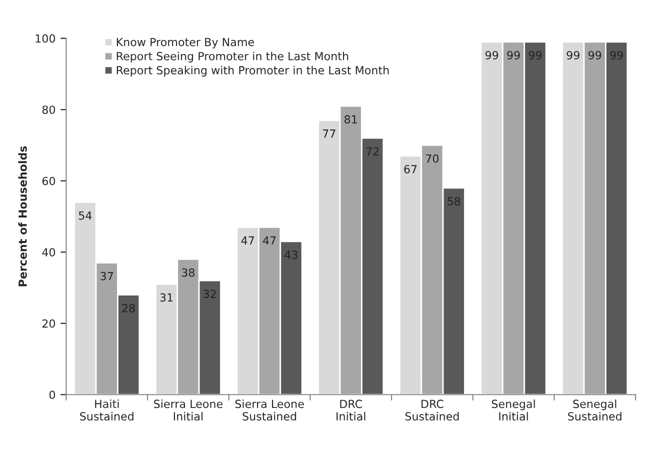  What do you see at coordinates (269, 410) in the screenshot?
I see `x-tick-label: Sierra Leone Sustained` at bounding box center [269, 410].